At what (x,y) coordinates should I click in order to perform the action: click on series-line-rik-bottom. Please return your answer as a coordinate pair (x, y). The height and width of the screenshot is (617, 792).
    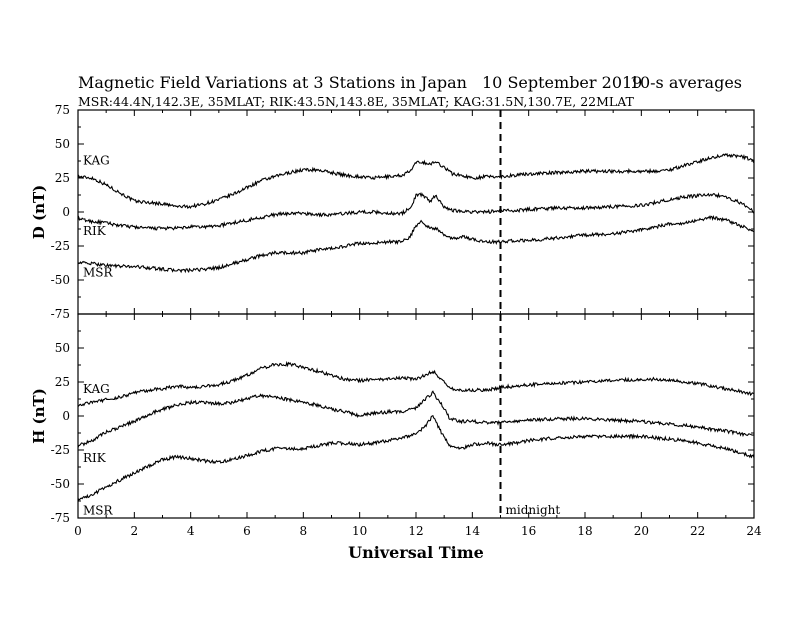
    Looking at the image, I should click on (416, 419).